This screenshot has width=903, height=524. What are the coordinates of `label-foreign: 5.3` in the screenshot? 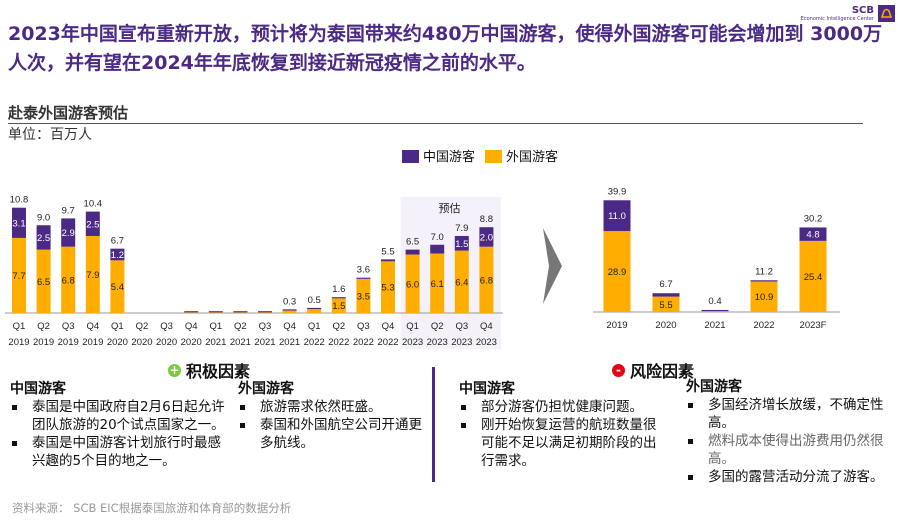 It's located at (387, 288).